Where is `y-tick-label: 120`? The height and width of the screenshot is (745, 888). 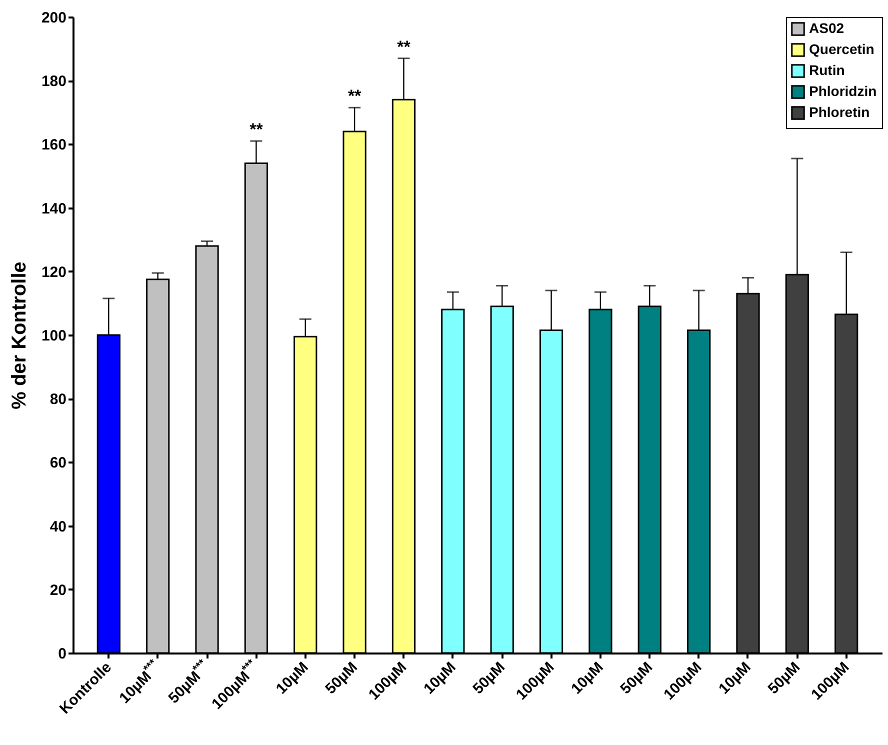
y-tick-label: 120 is located at coordinates (53, 272).